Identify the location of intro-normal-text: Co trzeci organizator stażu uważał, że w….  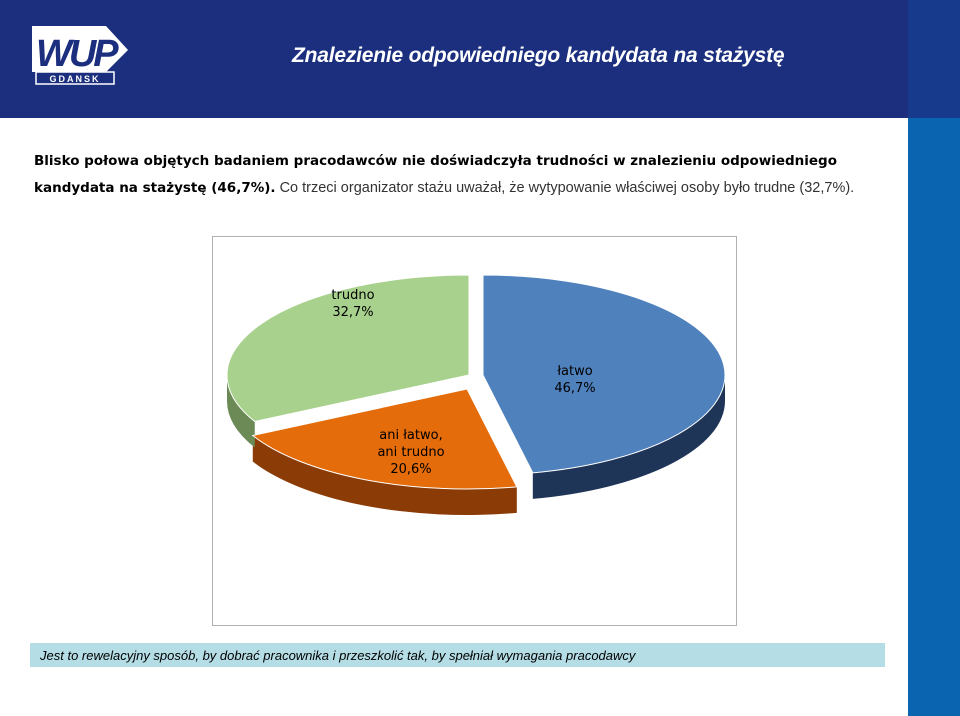
(565, 188).